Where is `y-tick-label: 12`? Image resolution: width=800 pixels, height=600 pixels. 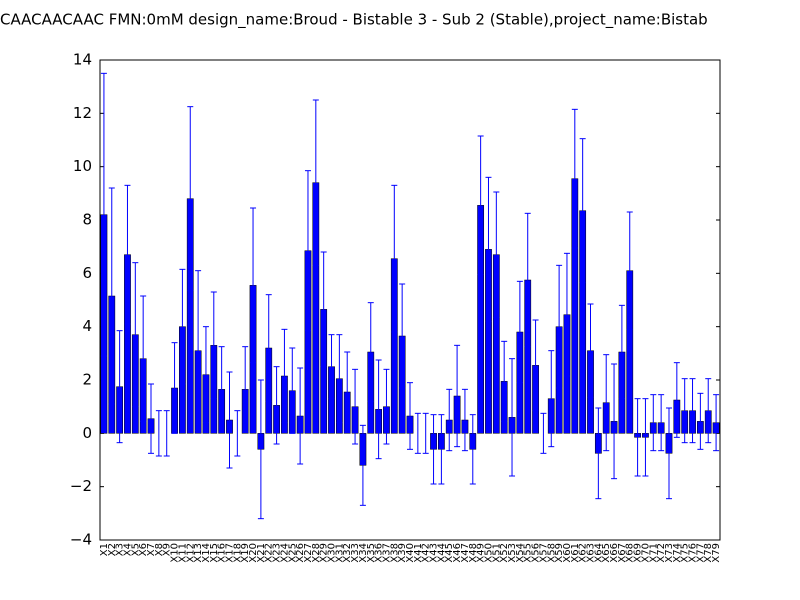
y-tick-label: 12 is located at coordinates (82, 113).